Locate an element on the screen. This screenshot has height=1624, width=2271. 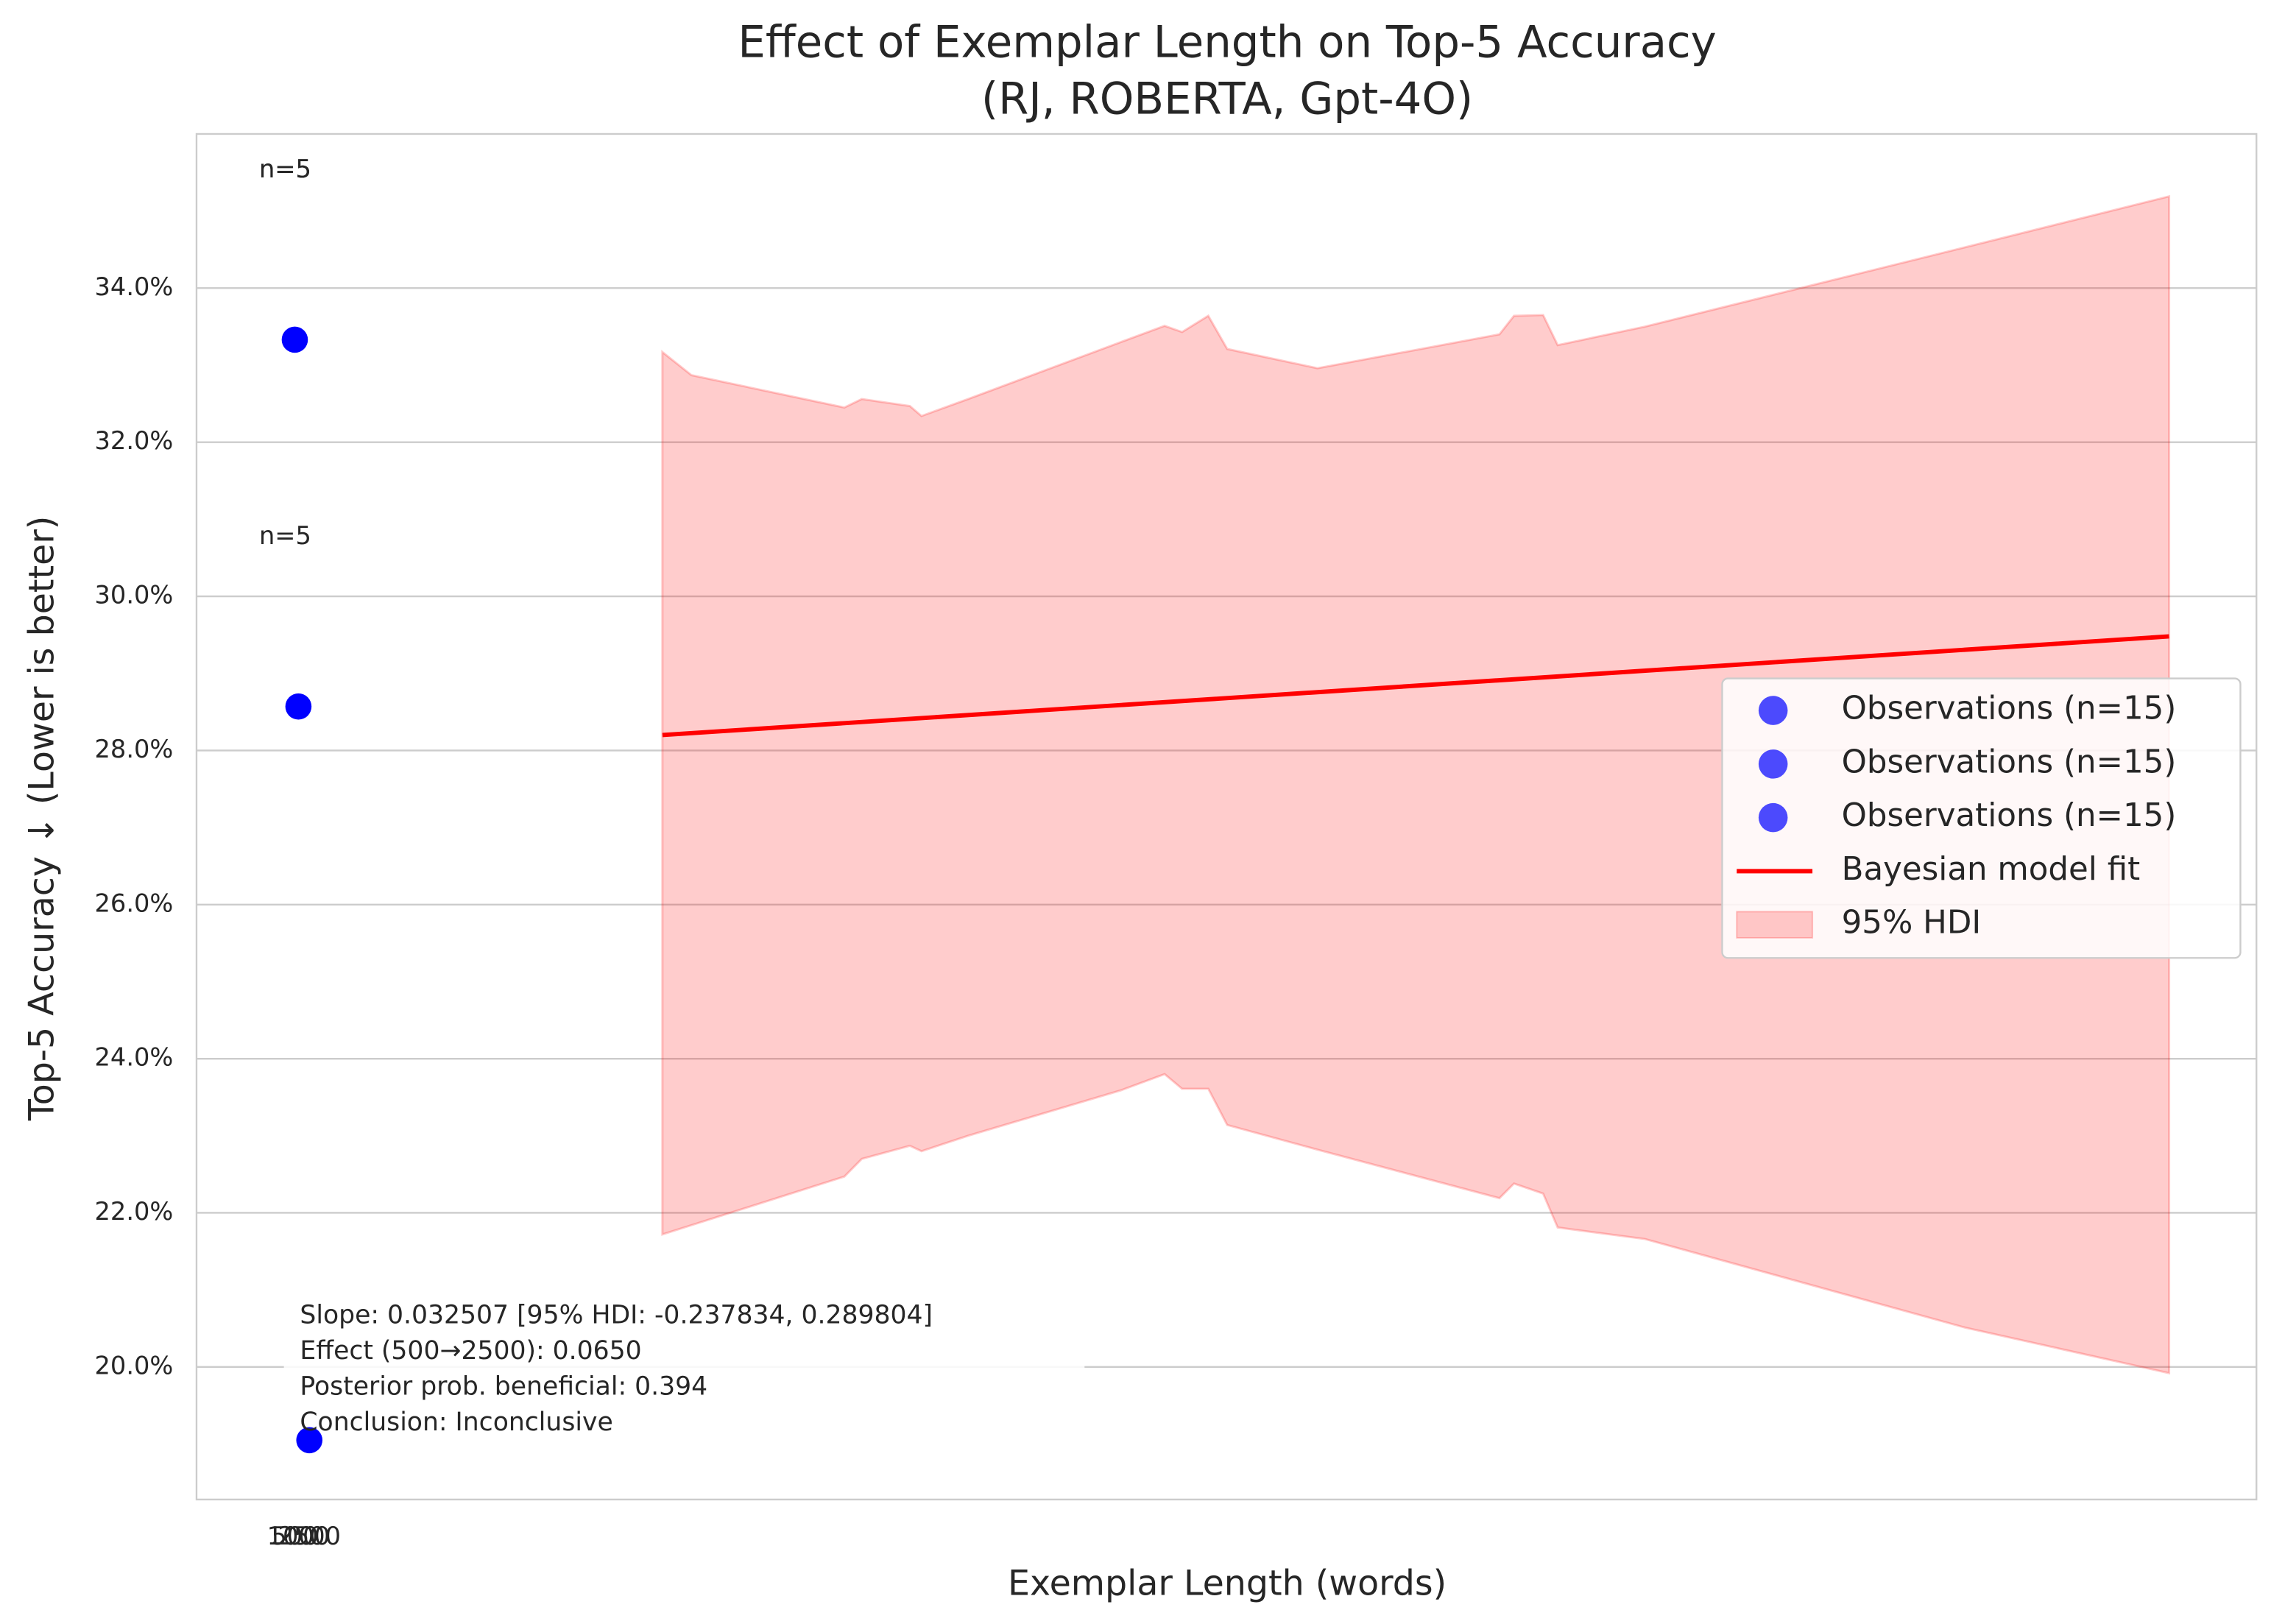
stats-text: Conclusion: Inconclusive is located at coordinates (456, 1422).